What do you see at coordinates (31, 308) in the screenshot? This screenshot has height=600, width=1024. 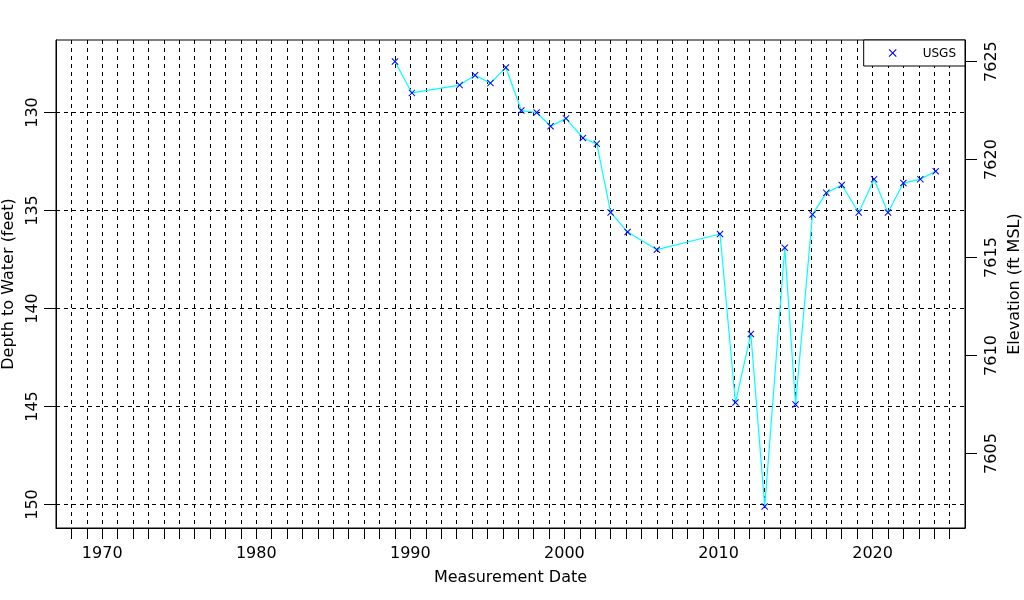 I see `y-tick-label: 140` at bounding box center [31, 308].